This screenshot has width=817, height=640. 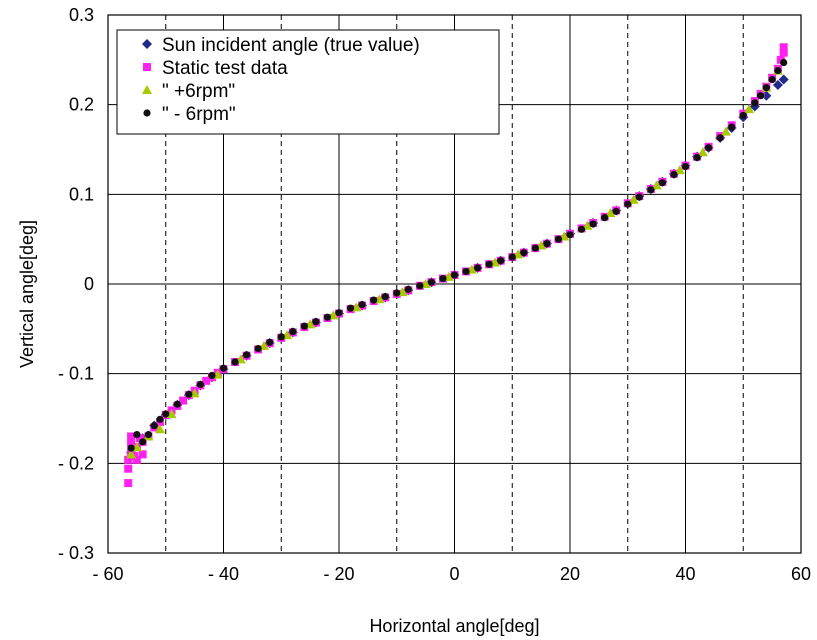 What do you see at coordinates (27, 294) in the screenshot?
I see `y-axis-title: Vertical angle[deg]` at bounding box center [27, 294].